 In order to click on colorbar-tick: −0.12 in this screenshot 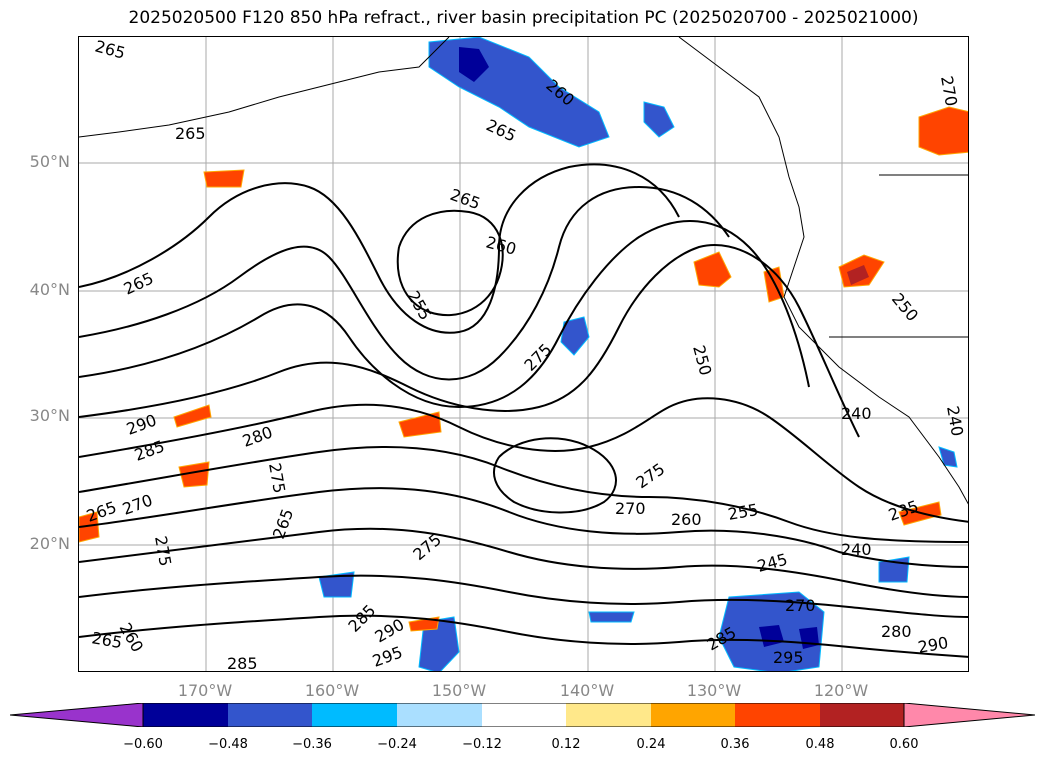, I will do `click(482, 744)`.